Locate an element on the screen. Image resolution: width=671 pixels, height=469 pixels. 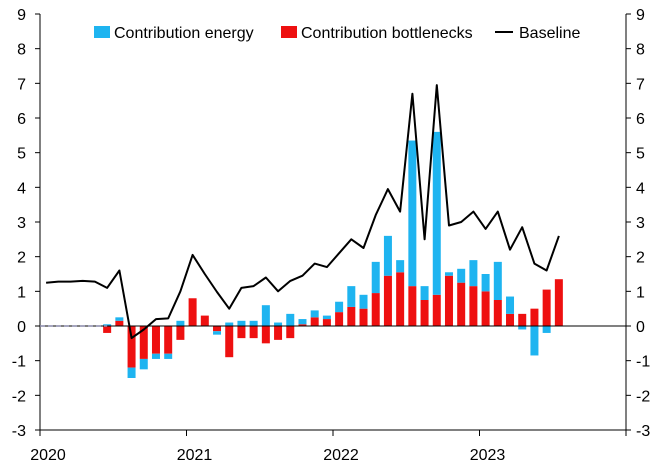
y-tick-label-right: -1 is located at coordinates (643, 362).